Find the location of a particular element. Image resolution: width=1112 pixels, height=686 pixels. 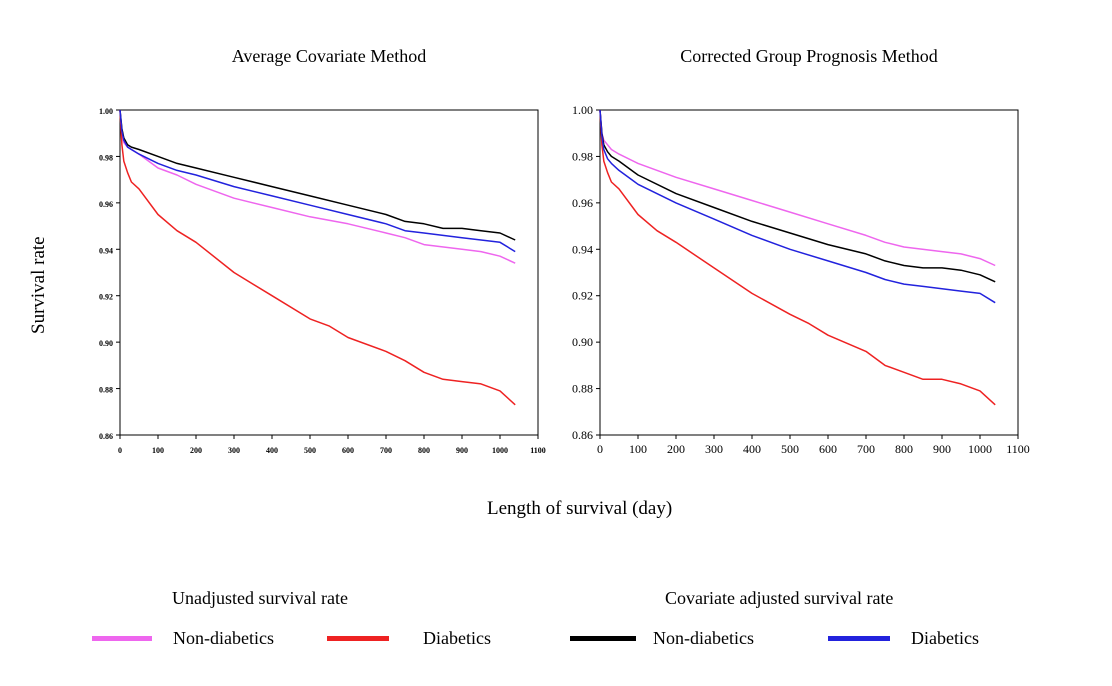

chart-title: Average Covariate Method is located at coordinates (329, 56).